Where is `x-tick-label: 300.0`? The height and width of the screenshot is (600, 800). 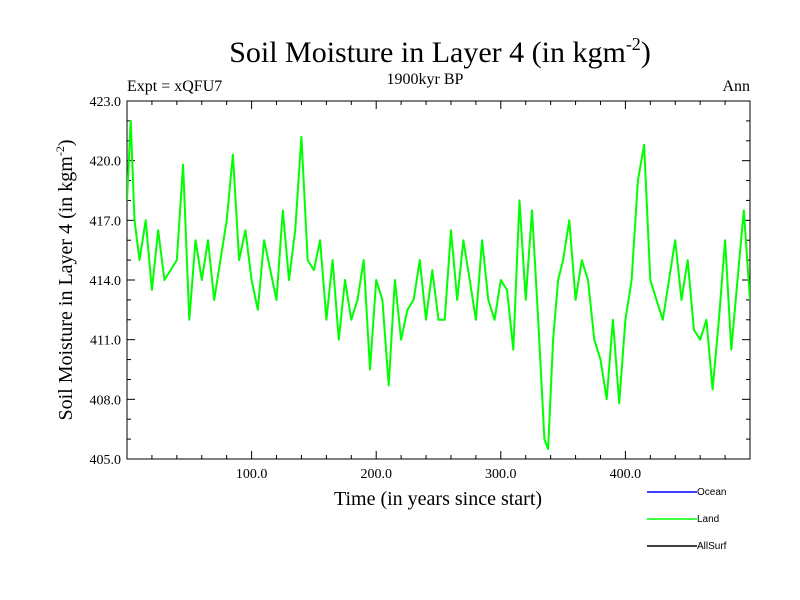 x-tick-label: 300.0 is located at coordinates (501, 474).